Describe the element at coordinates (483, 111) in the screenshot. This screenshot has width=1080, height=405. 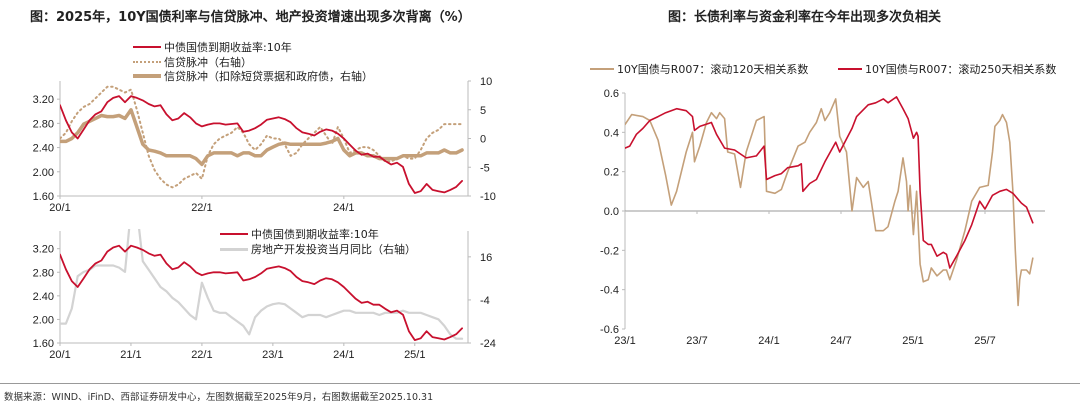
I see `y2-tick-label: 5` at that location.